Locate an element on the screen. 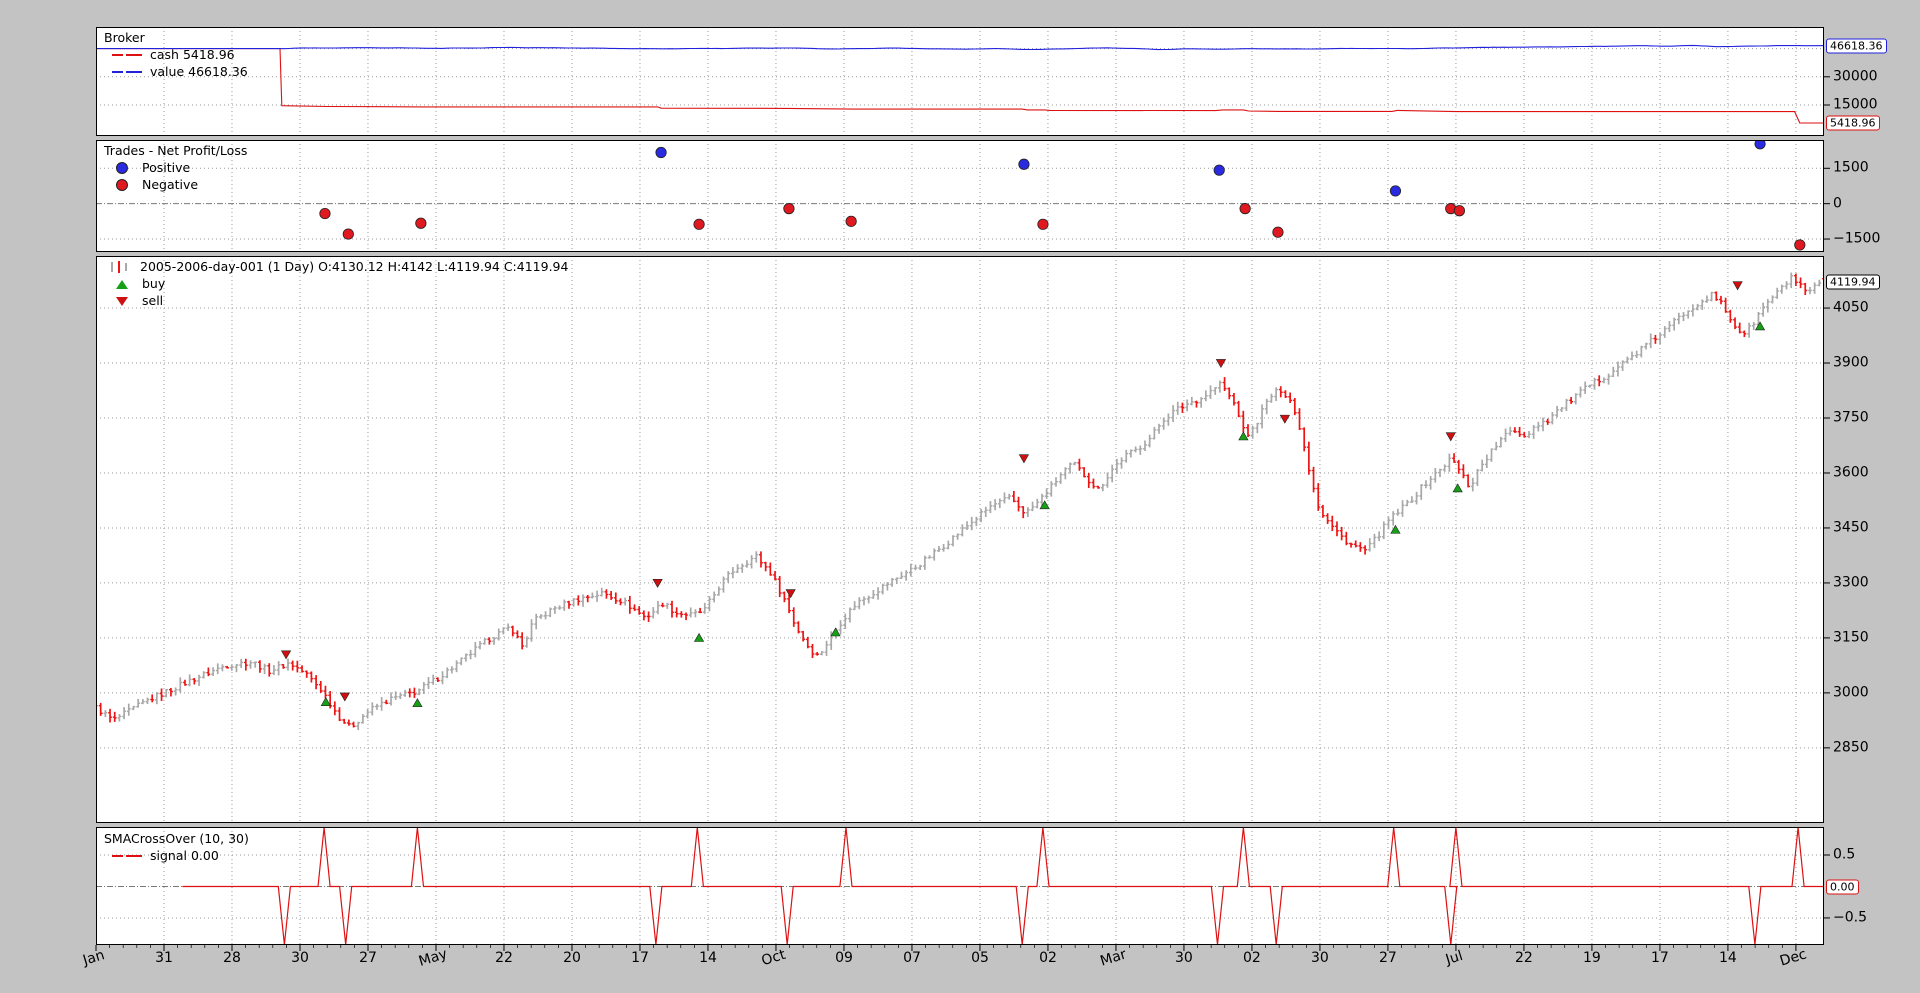  broker-ytick-label: 30000 is located at coordinates (1855, 76).